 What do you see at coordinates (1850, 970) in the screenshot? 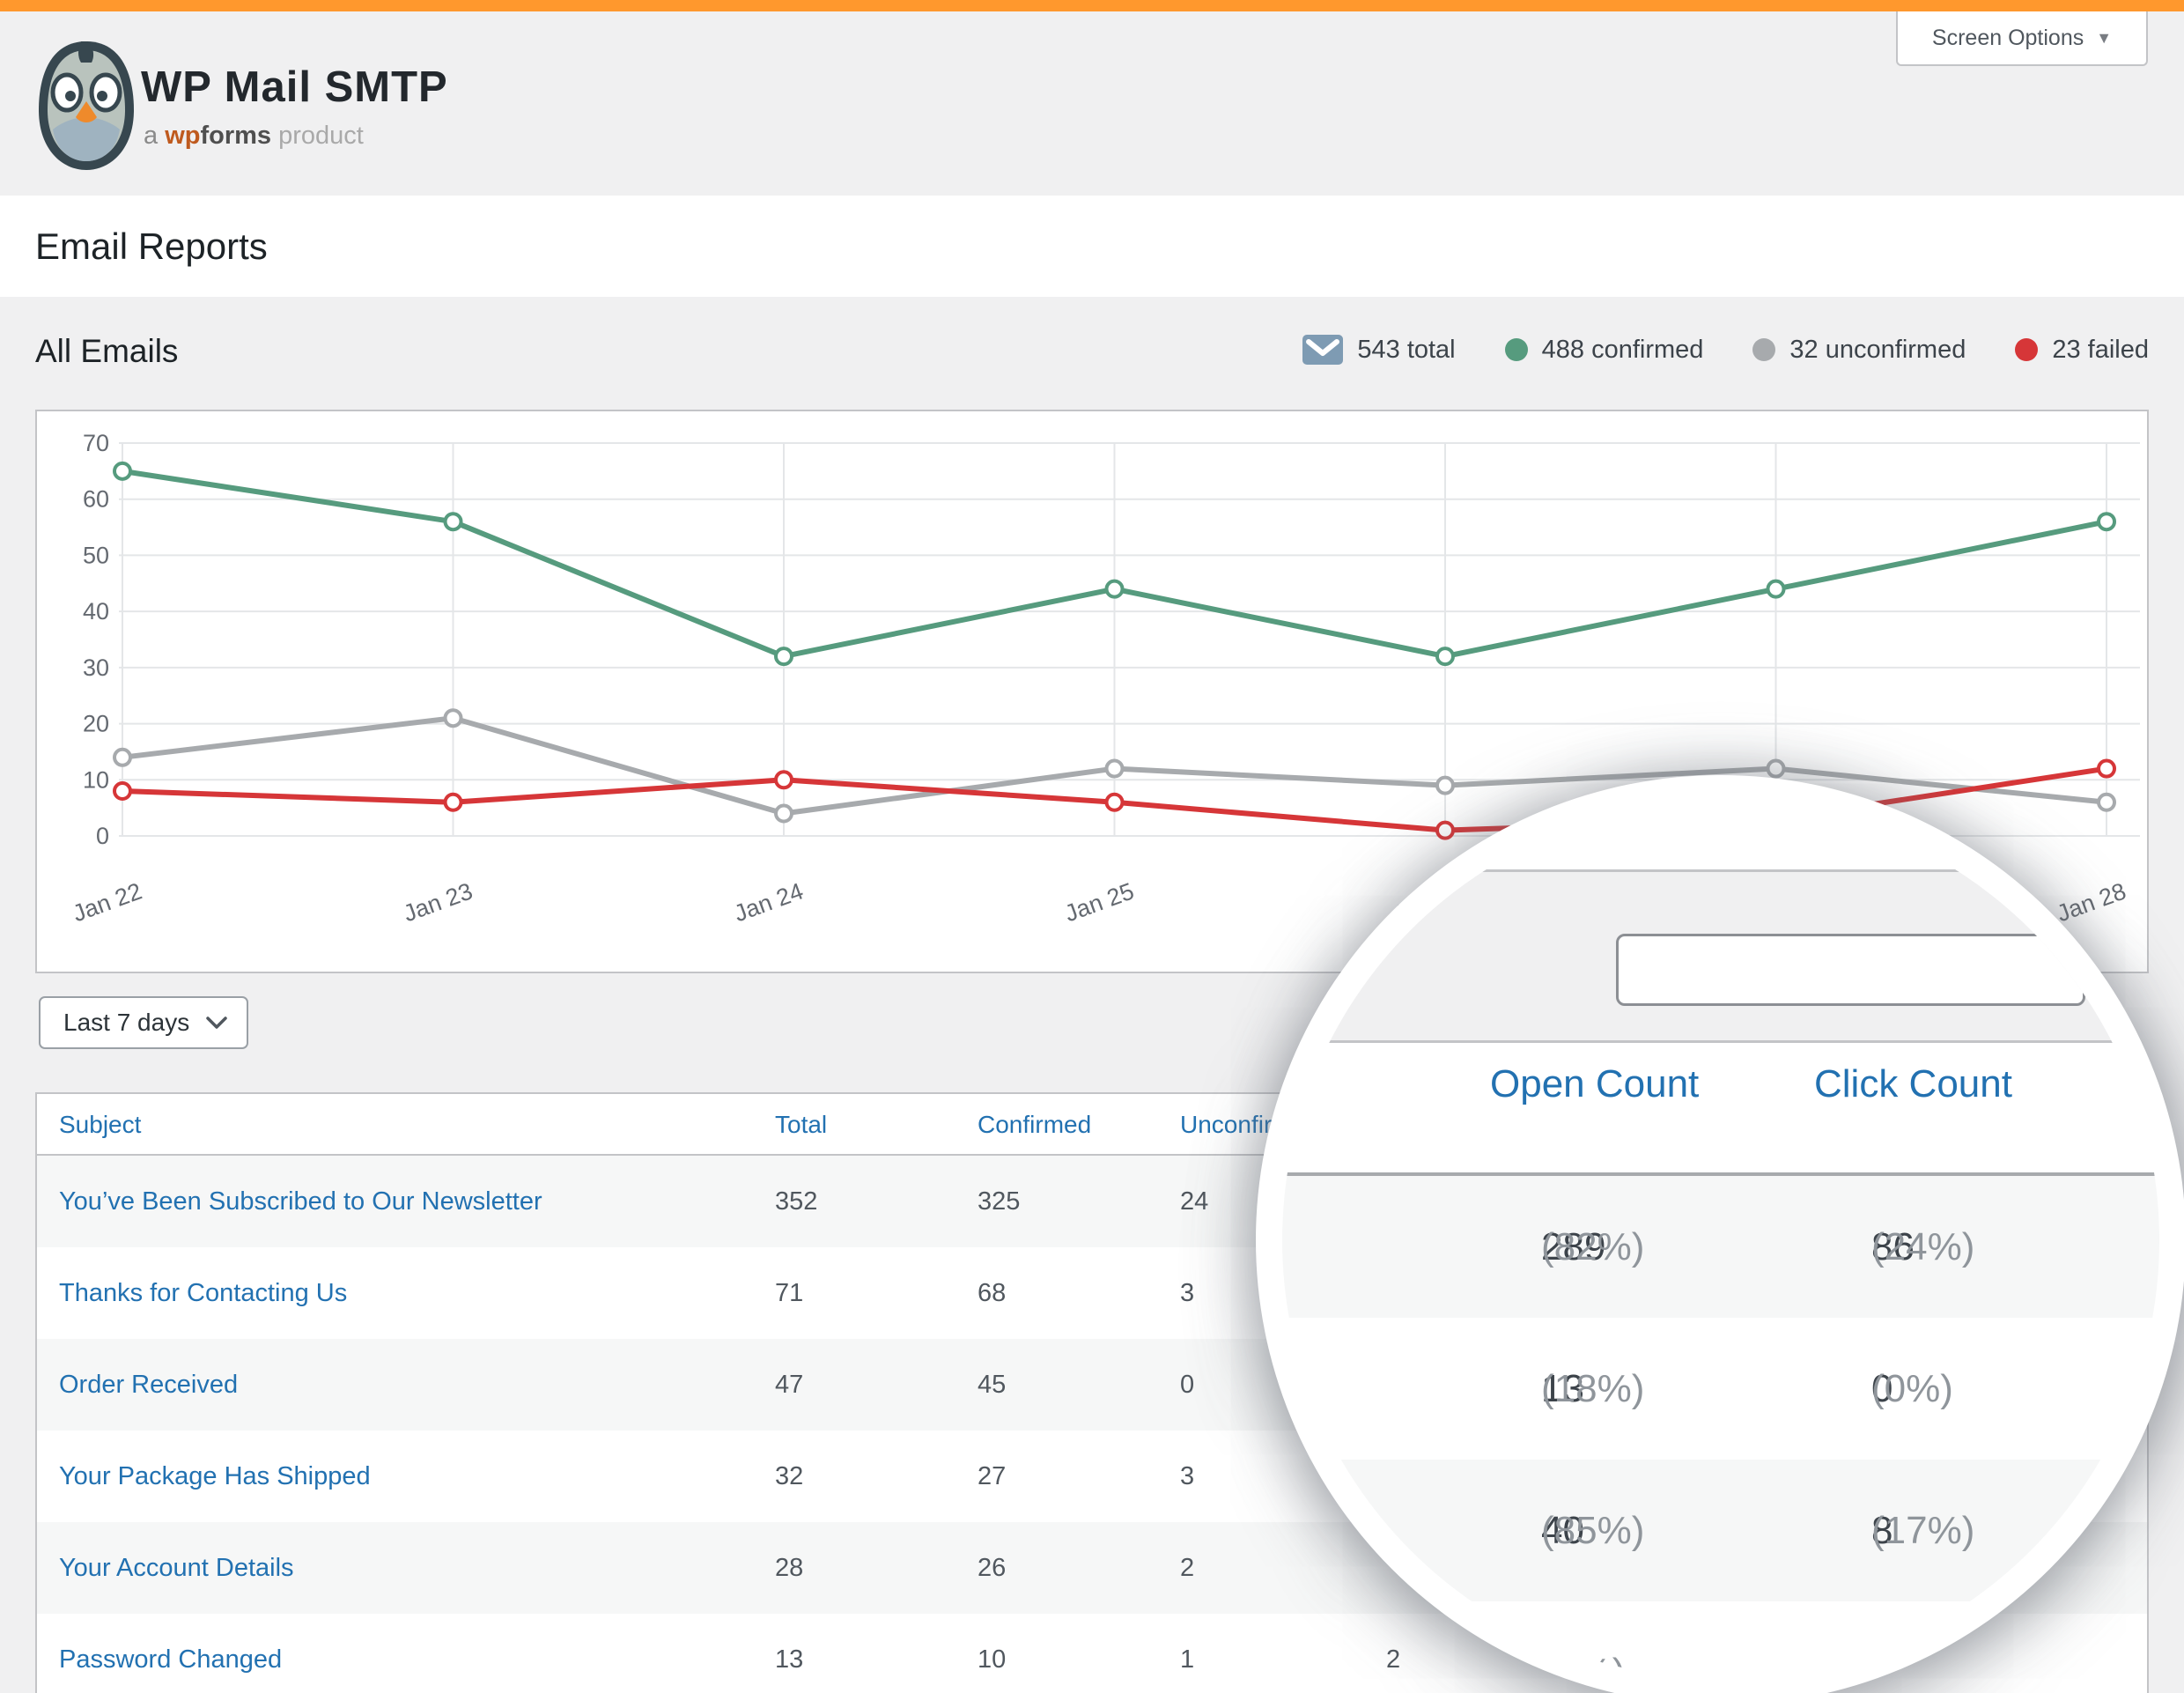
I see `search-input` at bounding box center [1850, 970].